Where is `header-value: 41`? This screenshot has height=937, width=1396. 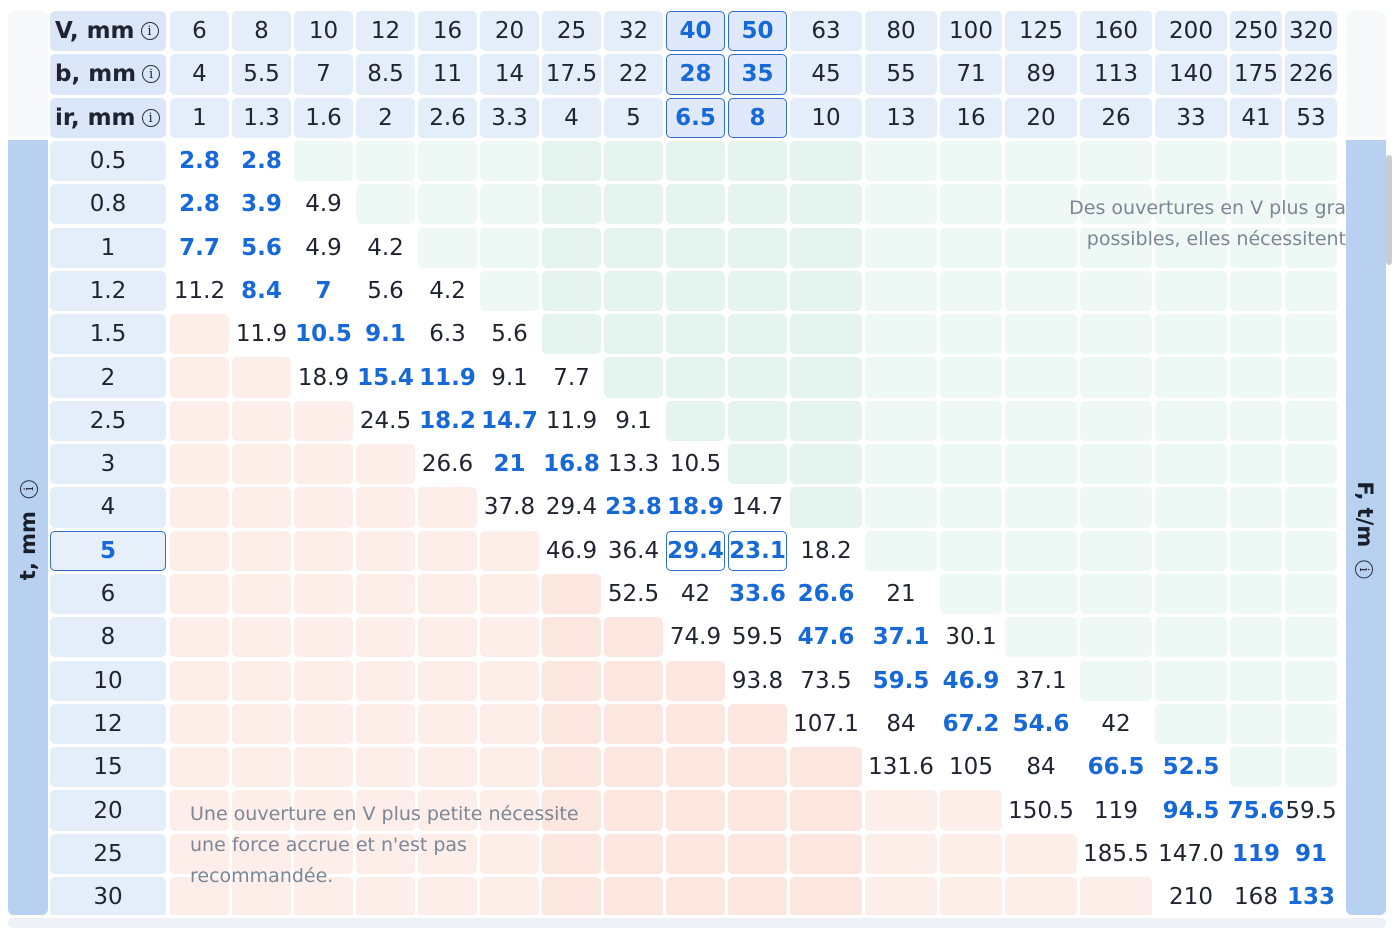 header-value: 41 is located at coordinates (1256, 117).